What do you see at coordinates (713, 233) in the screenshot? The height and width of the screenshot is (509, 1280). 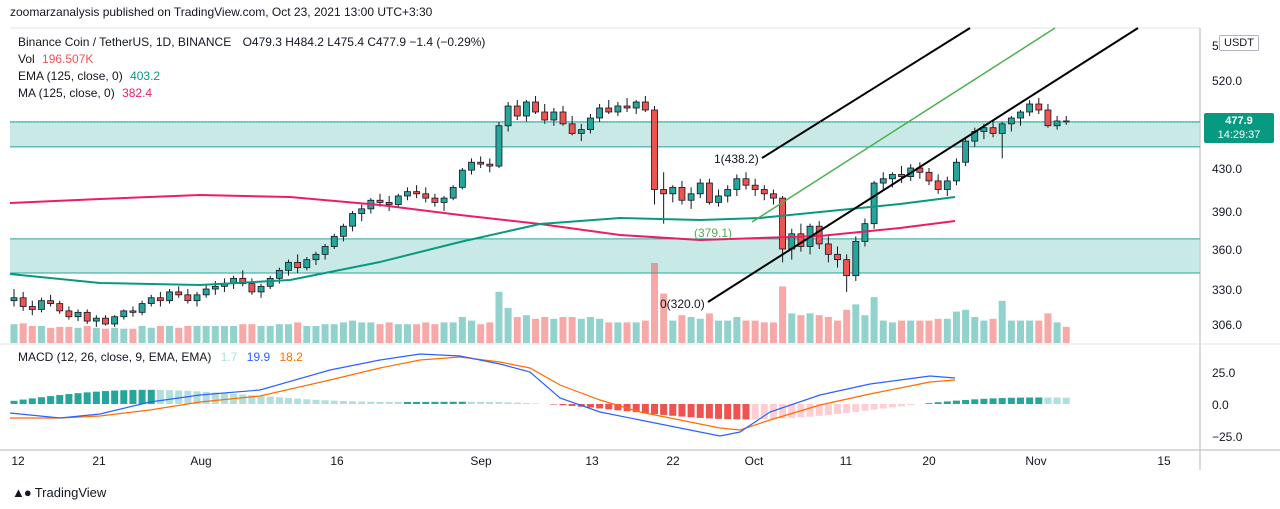 I see `fib-mid-label: (379.1)` at bounding box center [713, 233].